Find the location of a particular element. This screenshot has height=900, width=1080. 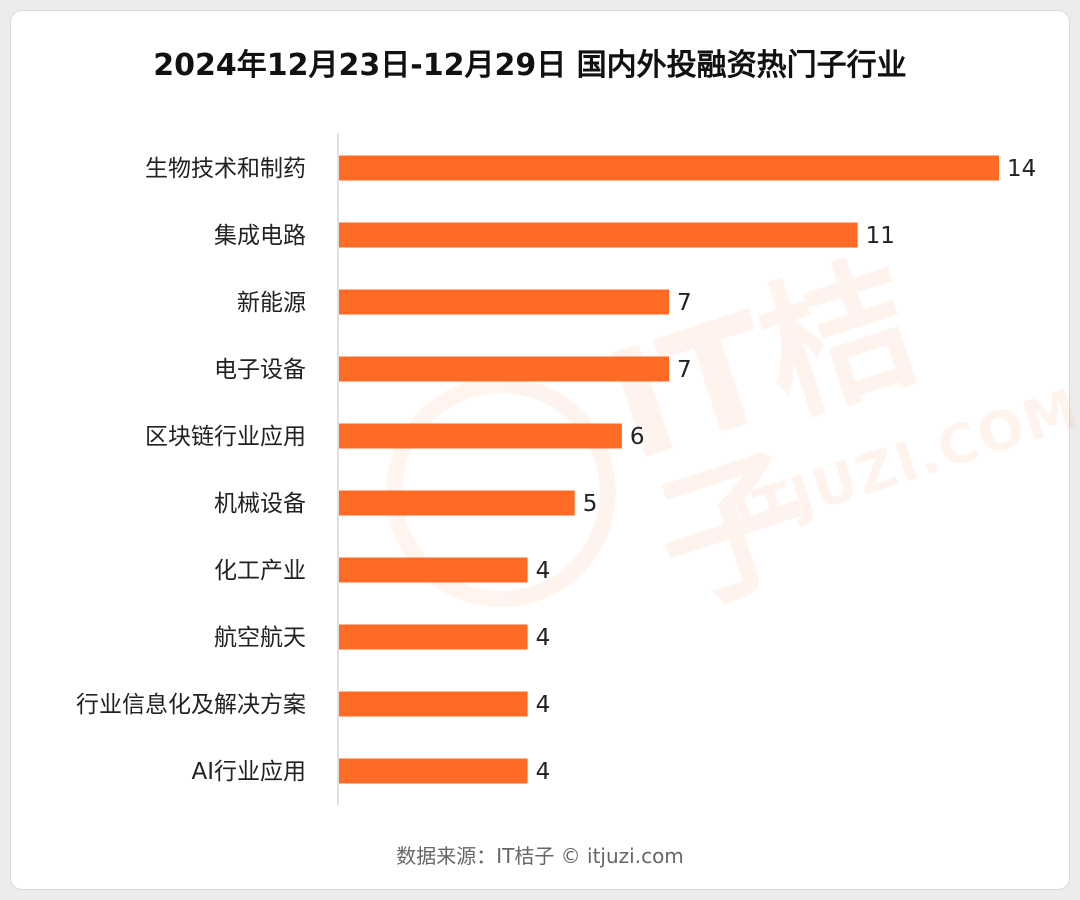

category-label: 航空航天 is located at coordinates (260, 638).